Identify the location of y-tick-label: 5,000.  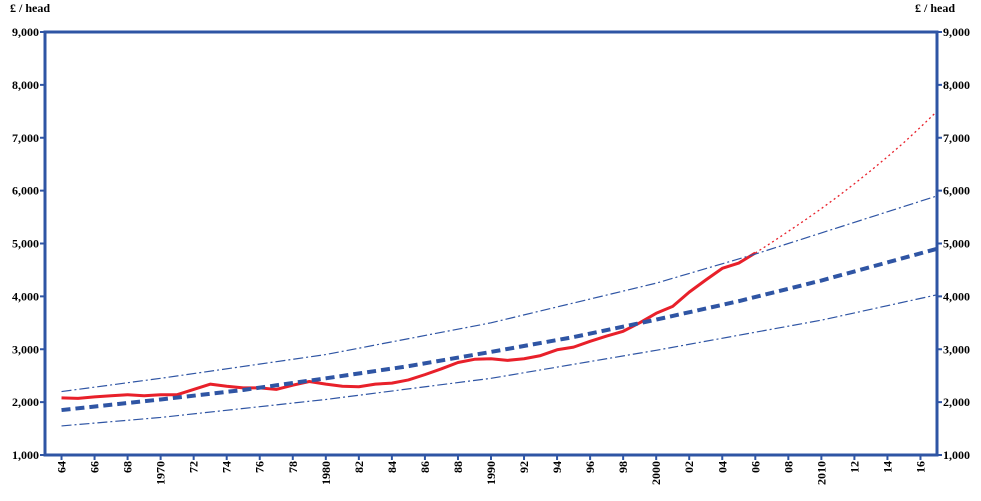
(25, 244).